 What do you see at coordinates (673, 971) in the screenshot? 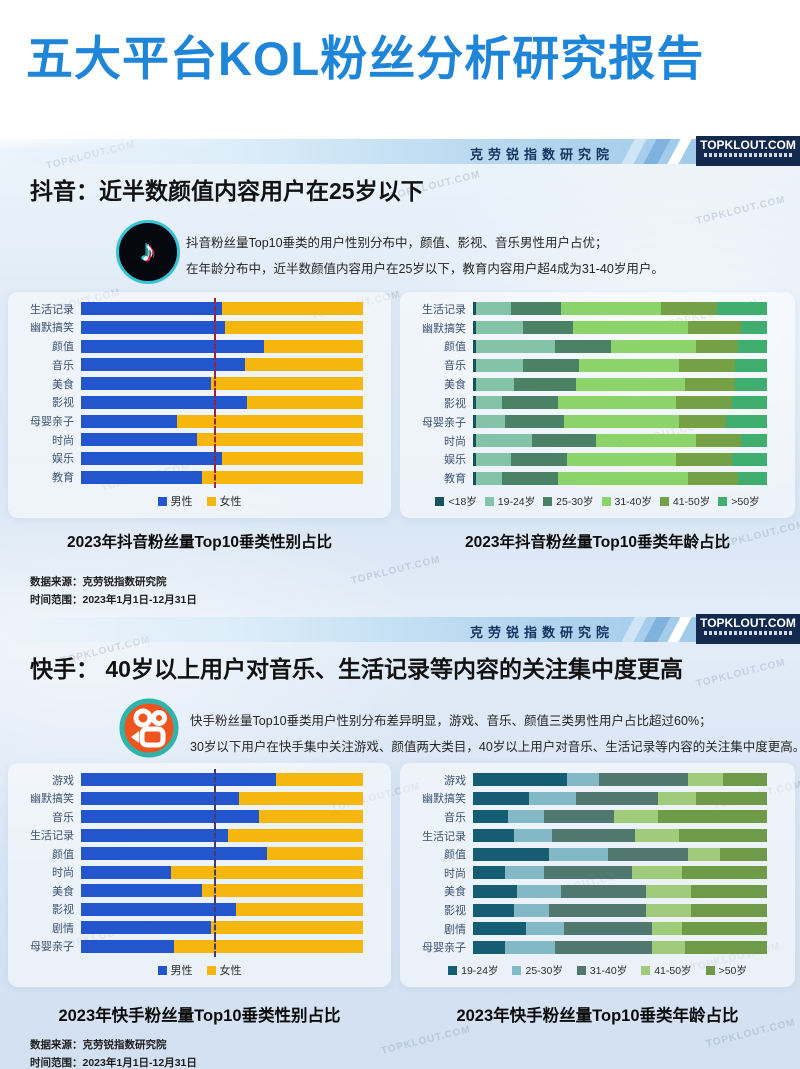
I see `legend-label: 41-50岁` at bounding box center [673, 971].